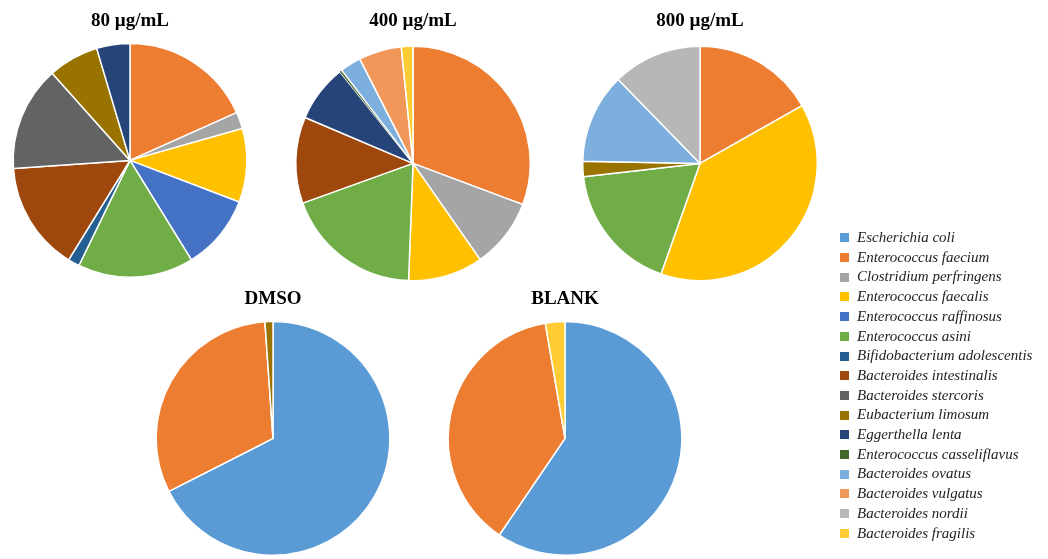 Image resolution: width=1048 pixels, height=559 pixels. Describe the element at coordinates (909, 435) in the screenshot. I see `legend-label: Eggerthella lenta` at that location.